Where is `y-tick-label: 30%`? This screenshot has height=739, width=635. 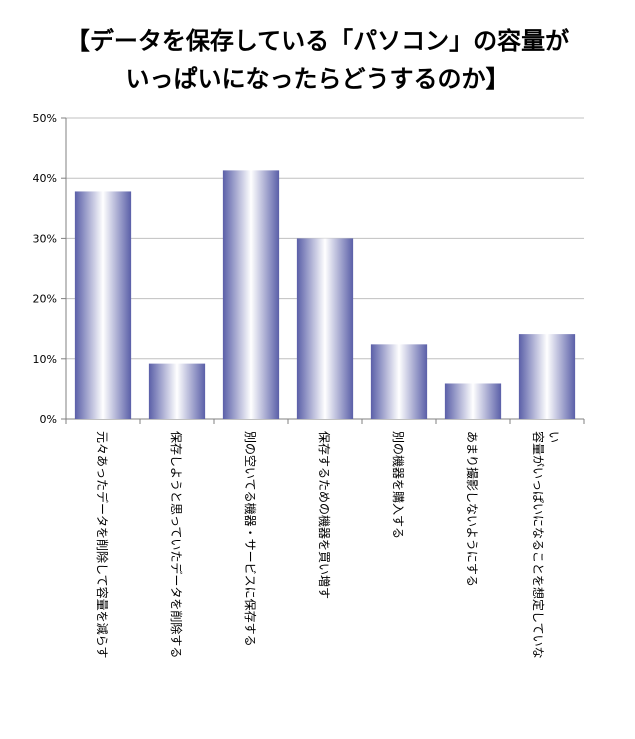 y-tick-label: 30% is located at coordinates (45, 238).